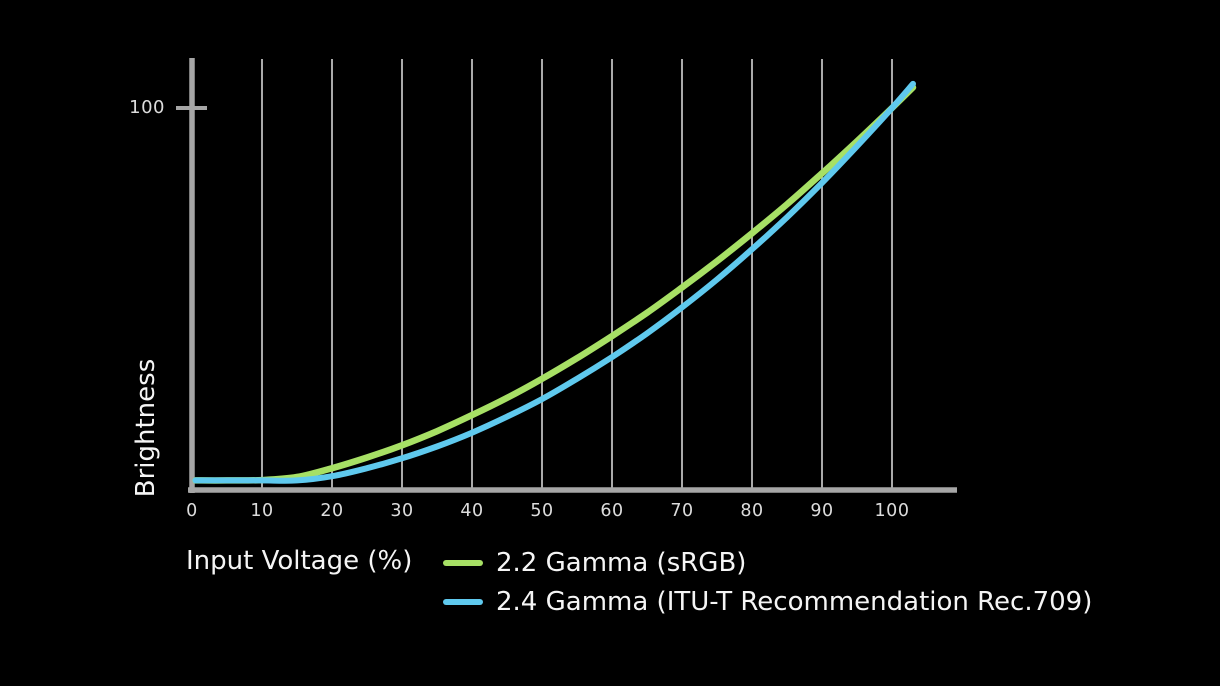 The width and height of the screenshot is (1220, 686). Describe the element at coordinates (402, 511) in the screenshot. I see `x-axis-tick-label-30: 30` at that location.